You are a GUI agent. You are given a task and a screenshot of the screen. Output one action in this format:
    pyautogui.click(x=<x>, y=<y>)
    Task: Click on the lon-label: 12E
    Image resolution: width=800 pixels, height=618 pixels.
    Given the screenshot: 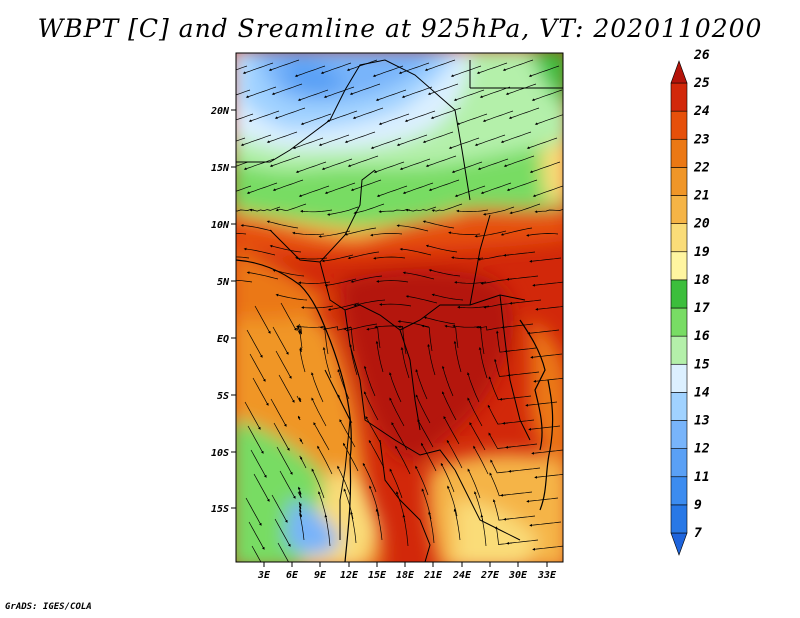 What is the action you would take?
    pyautogui.click(x=349, y=575)
    